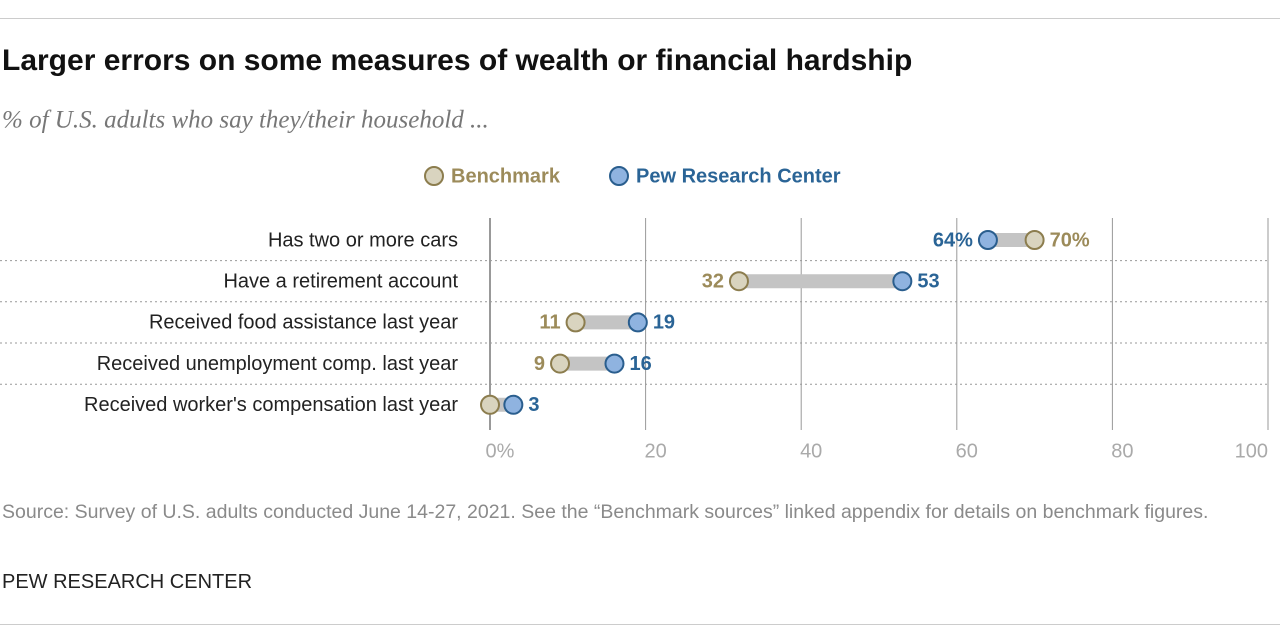  What do you see at coordinates (811, 451) in the screenshot?
I see `x-tick-label: 40` at bounding box center [811, 451].